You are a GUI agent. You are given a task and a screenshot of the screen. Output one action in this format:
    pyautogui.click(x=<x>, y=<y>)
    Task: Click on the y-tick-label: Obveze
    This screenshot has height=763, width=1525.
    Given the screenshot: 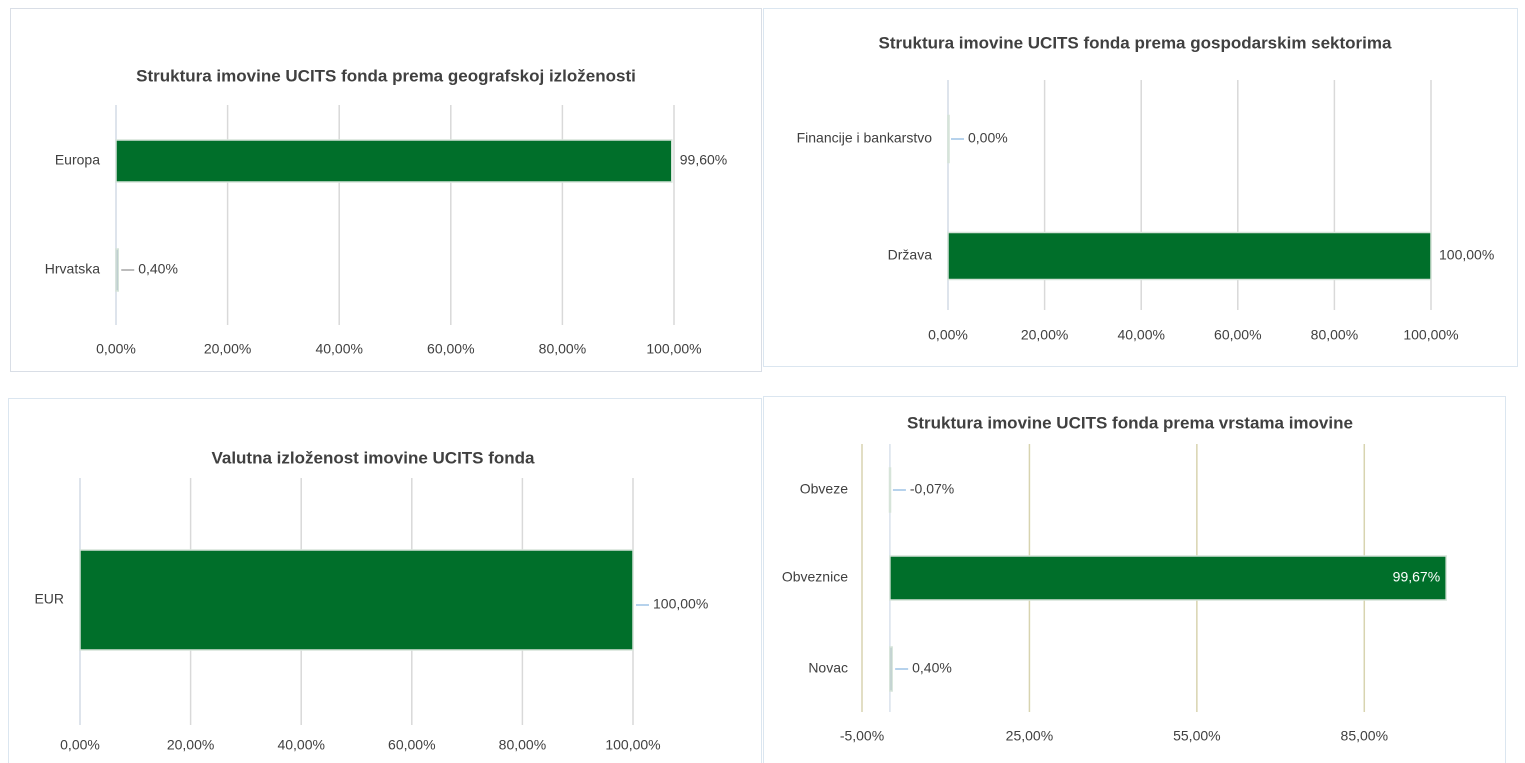 What is the action you would take?
    pyautogui.click(x=824, y=489)
    